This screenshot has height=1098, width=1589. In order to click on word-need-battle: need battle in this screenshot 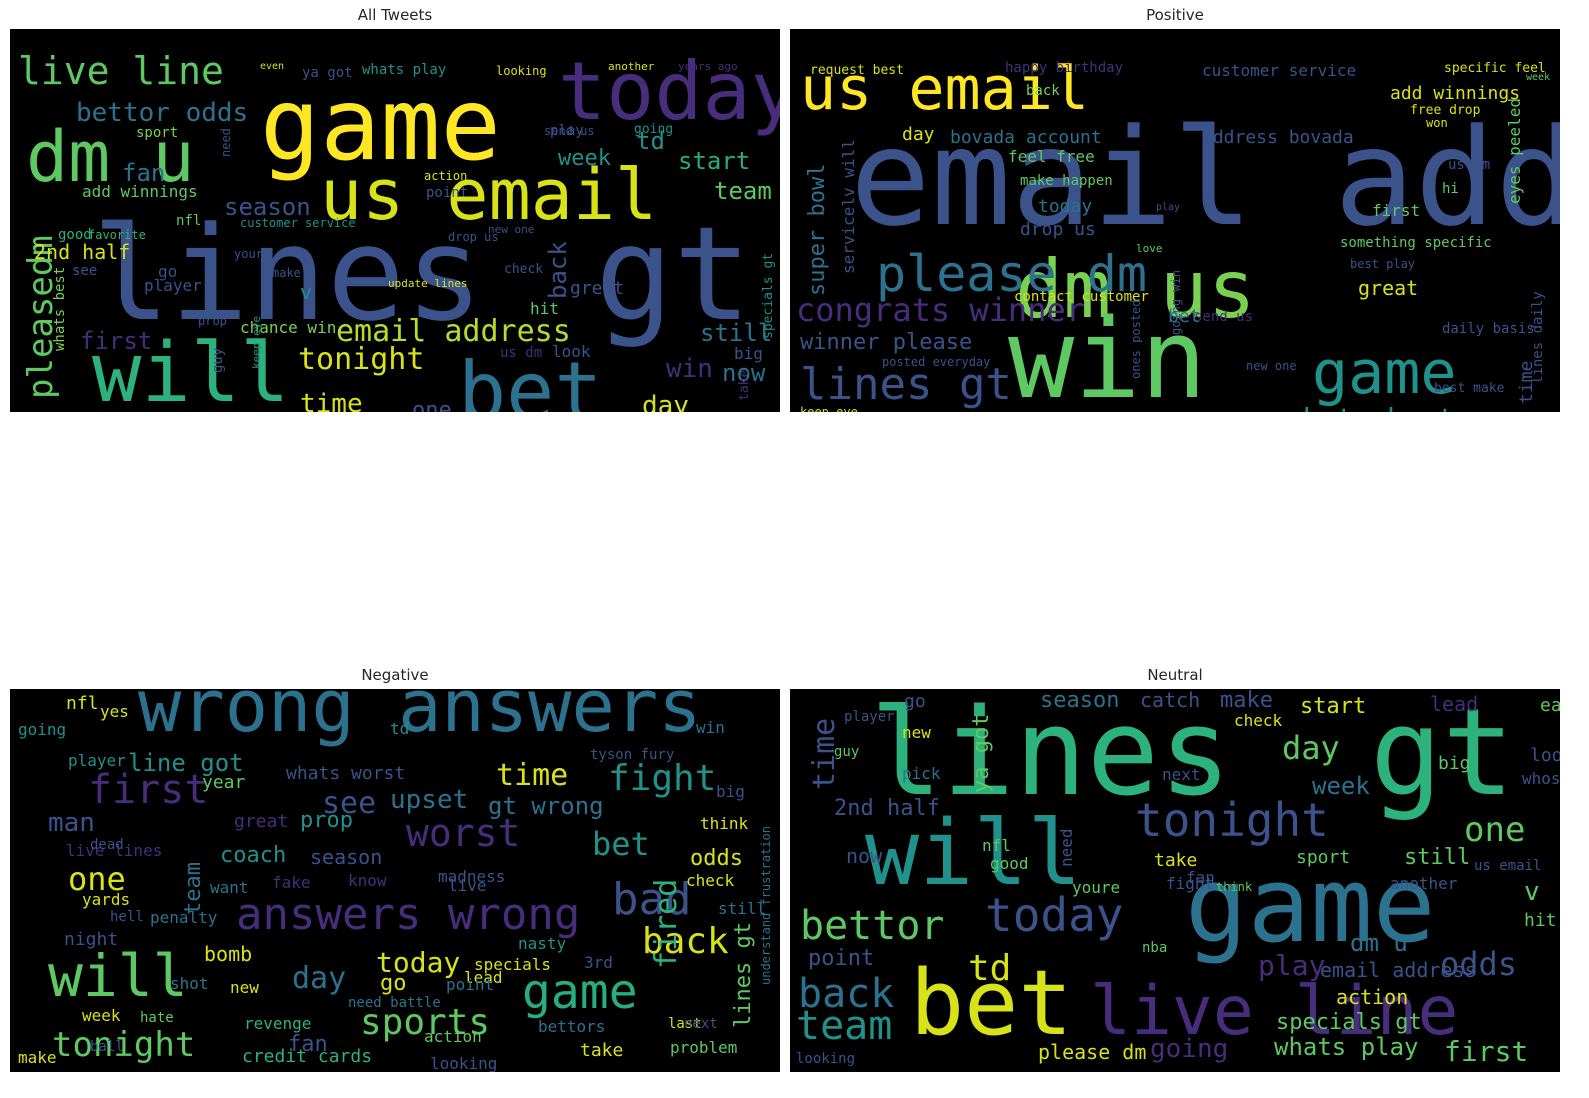, I will do `click(394, 1003)`.